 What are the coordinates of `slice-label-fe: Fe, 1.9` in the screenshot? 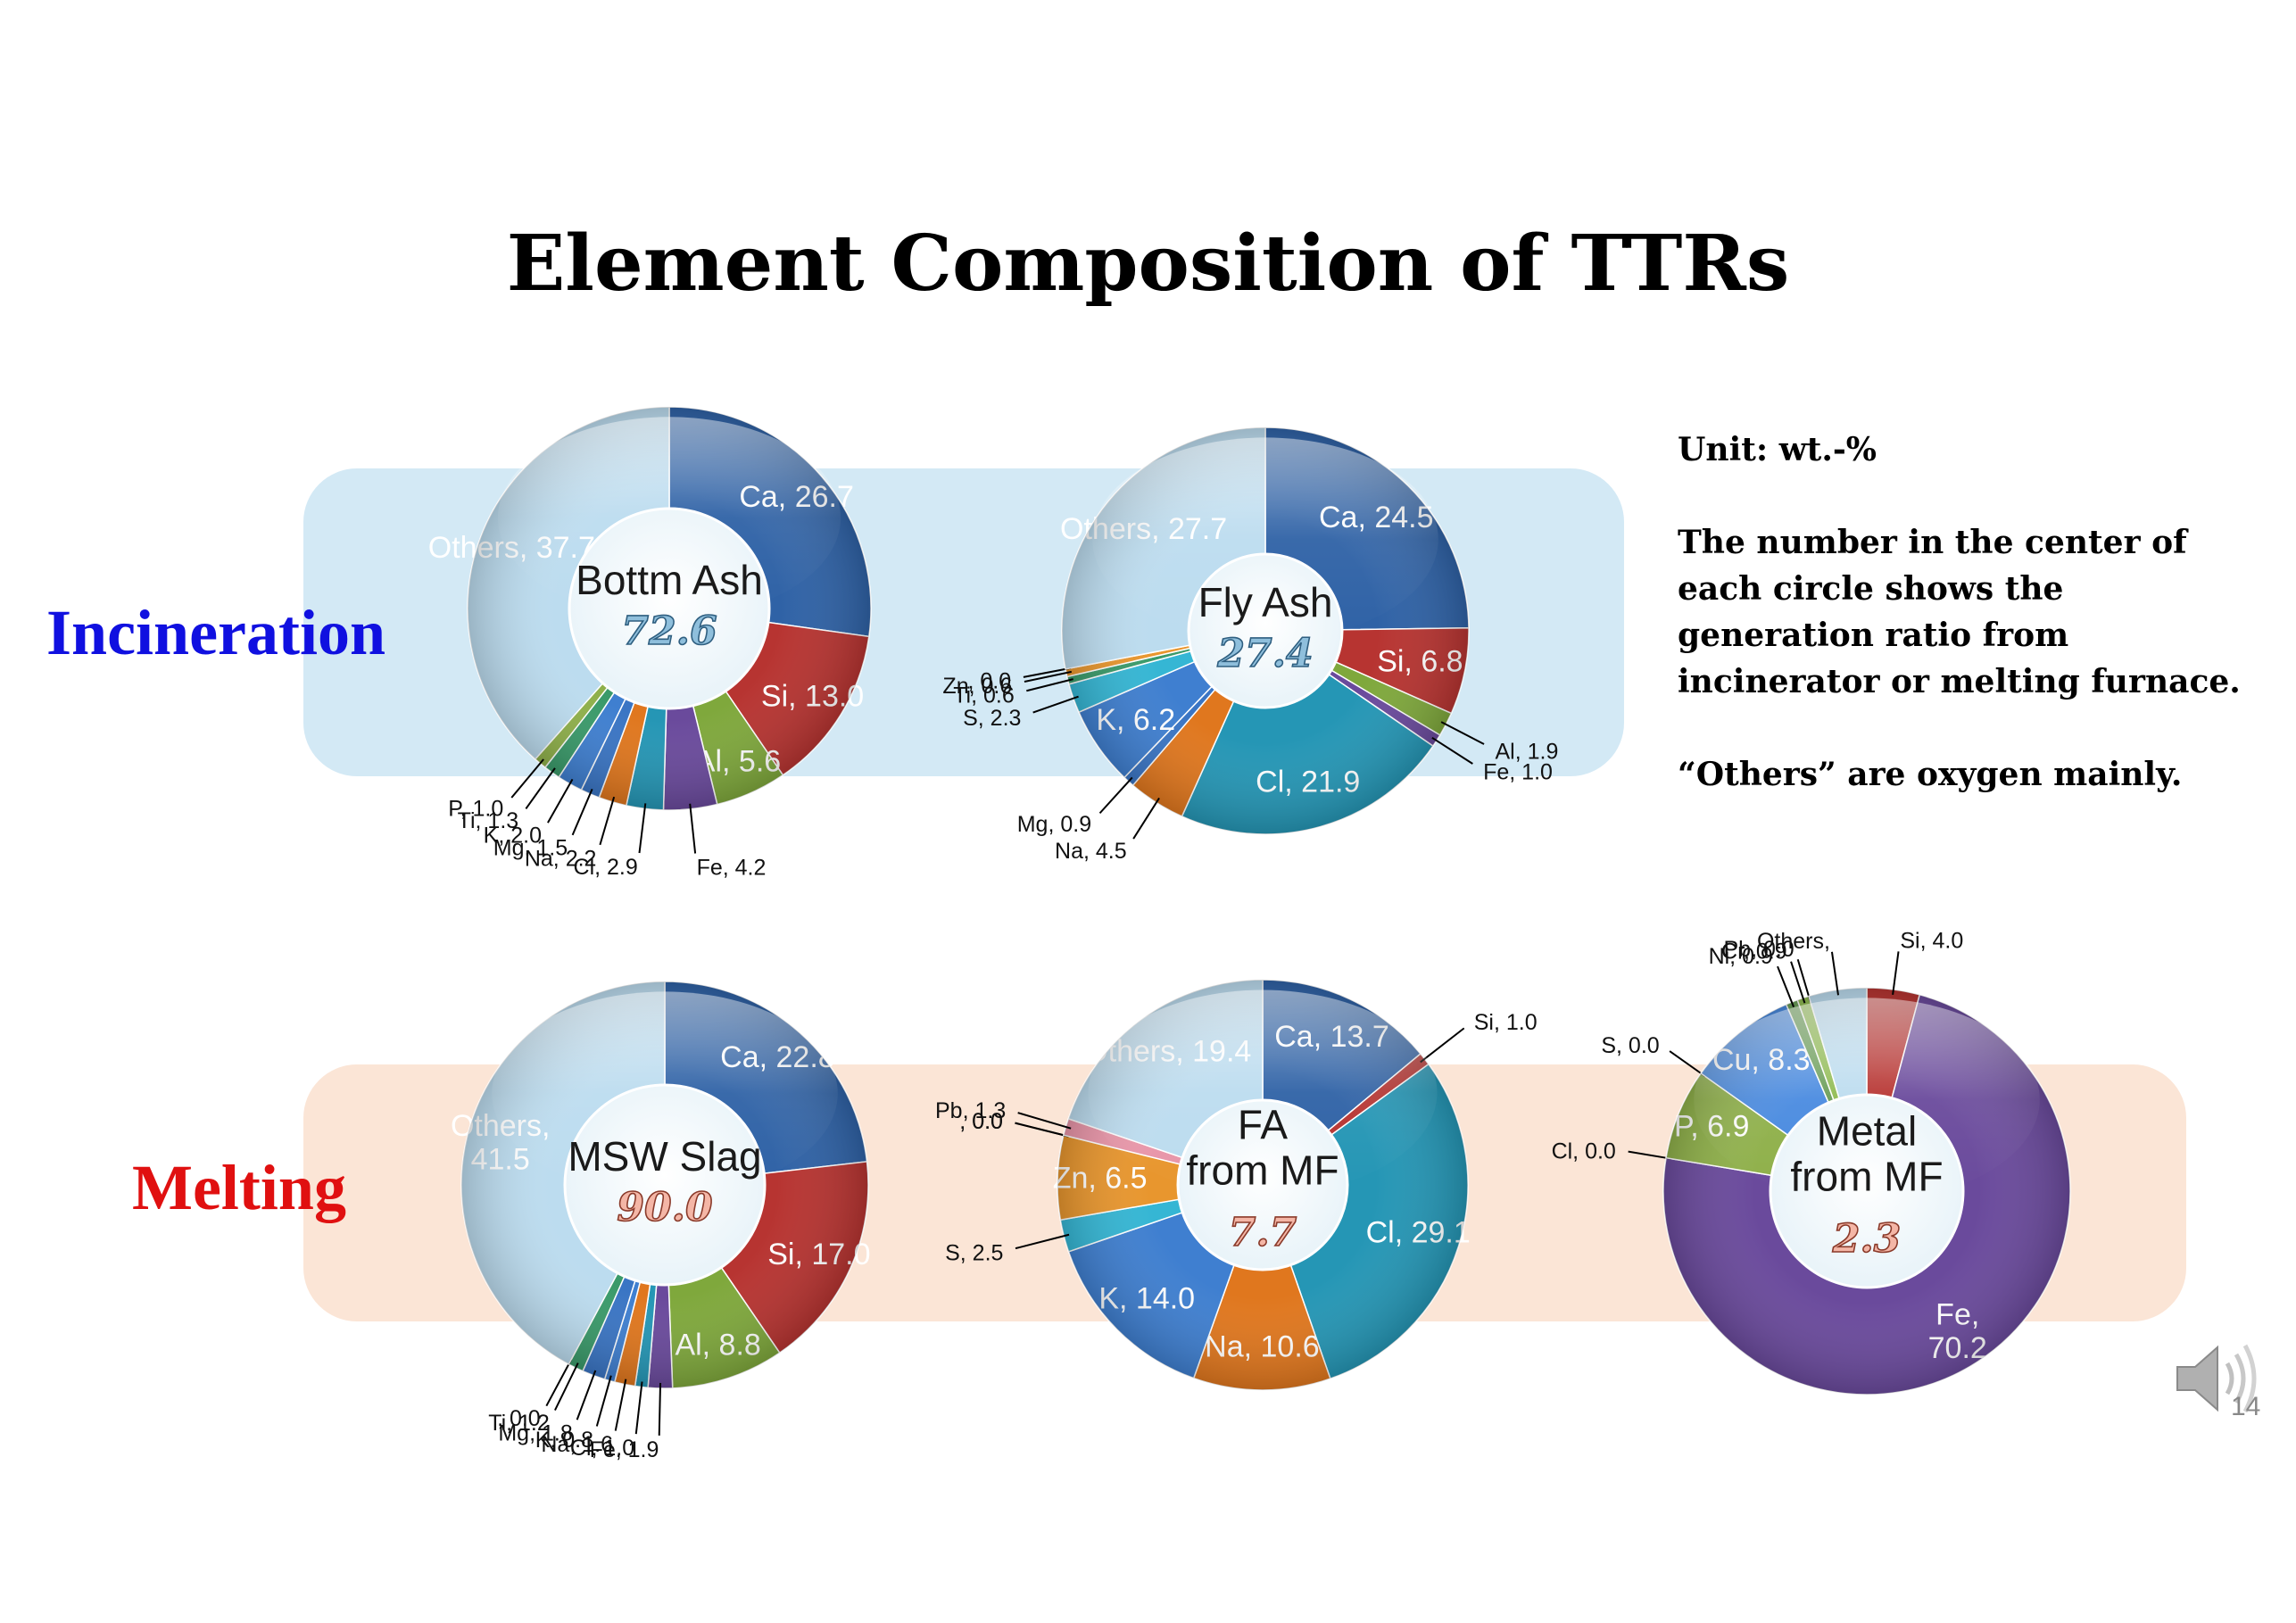 It's located at (624, 1449).